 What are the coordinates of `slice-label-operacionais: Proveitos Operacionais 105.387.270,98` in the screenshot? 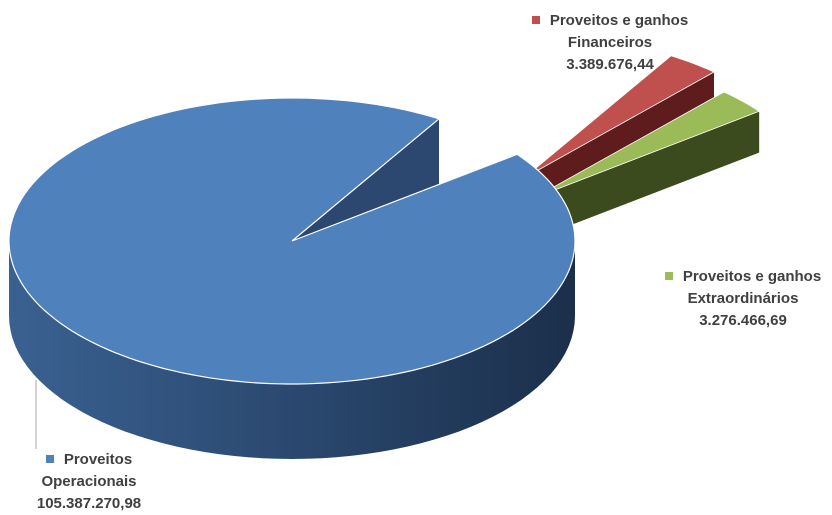 It's located at (89, 482).